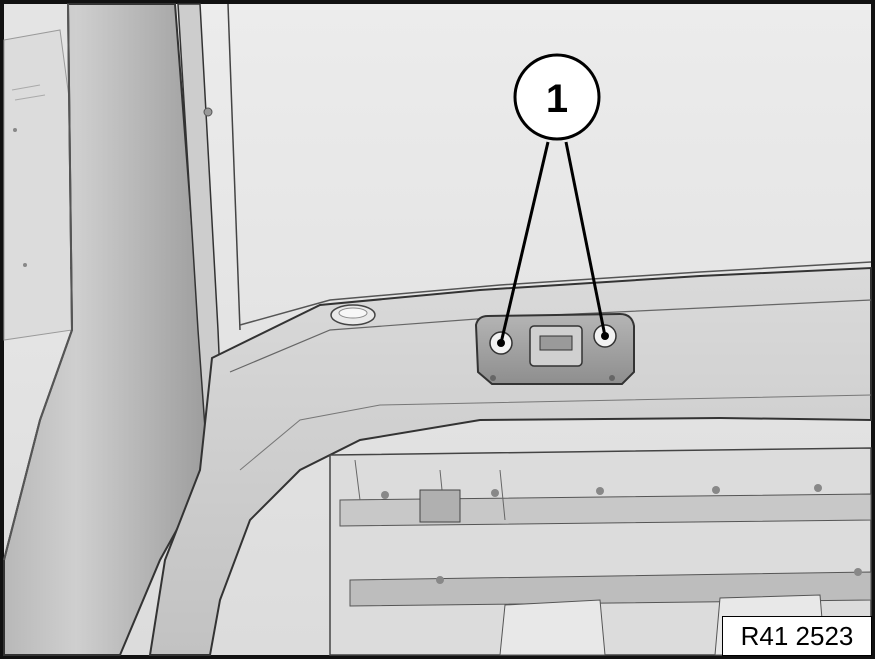  Describe the element at coordinates (554, 348) in the screenshot. I see `hinge` at that location.